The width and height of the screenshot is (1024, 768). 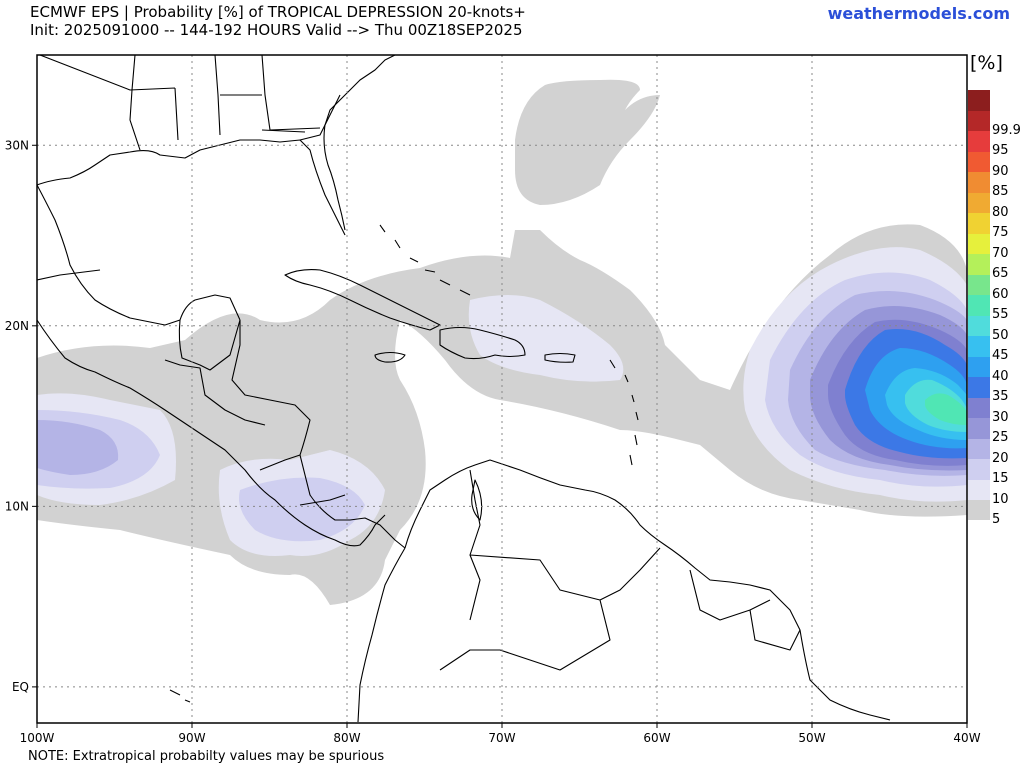 I want to click on colorbar-label: 20, so click(x=1000, y=458).